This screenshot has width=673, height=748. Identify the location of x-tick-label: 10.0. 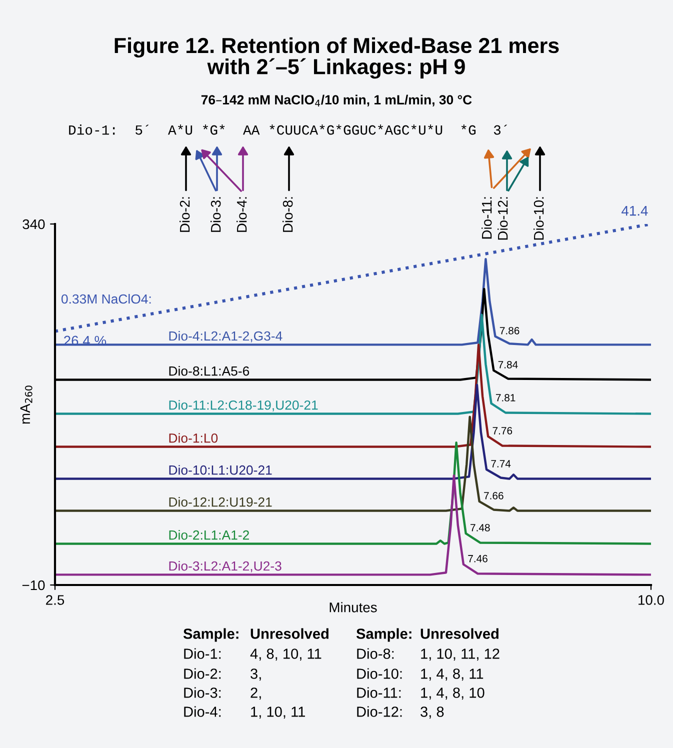
(651, 600).